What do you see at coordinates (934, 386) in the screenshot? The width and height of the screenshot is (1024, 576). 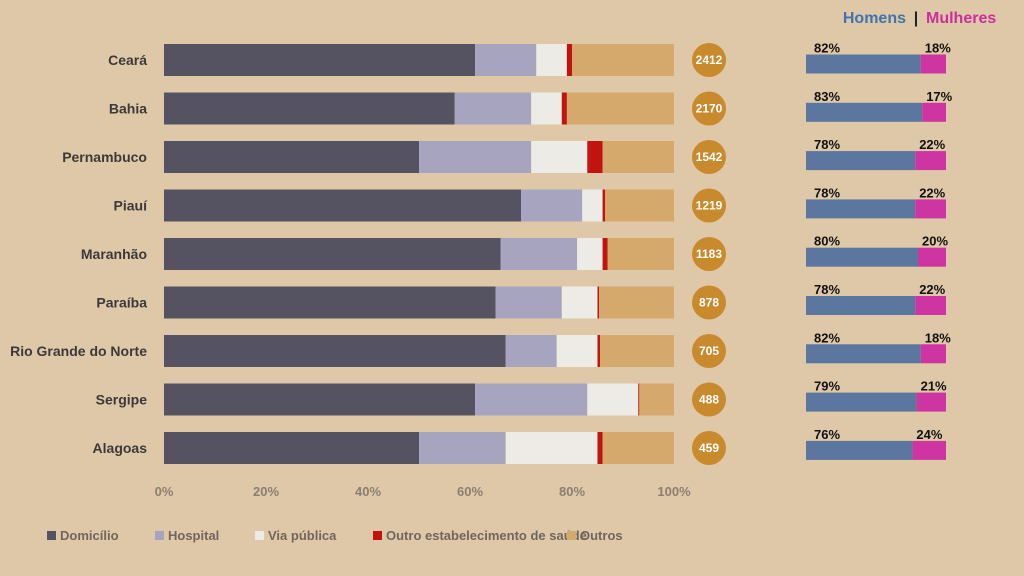 I see `women-pct-label: 21%` at bounding box center [934, 386].